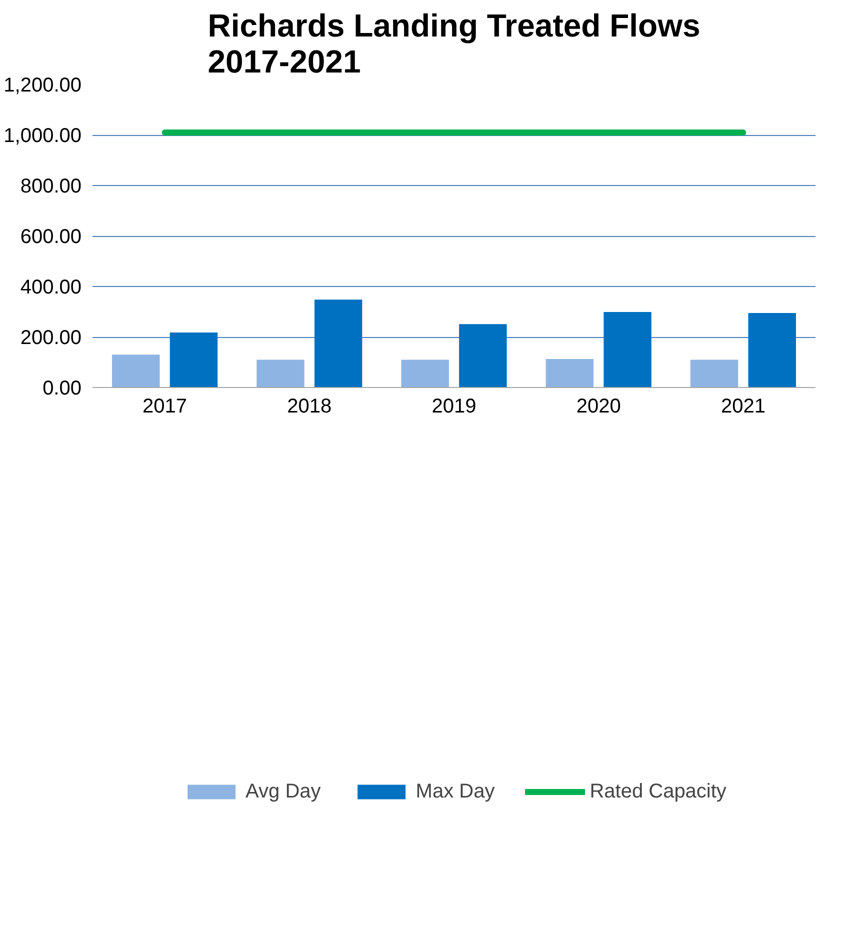 Image resolution: width=845 pixels, height=925 pixels. What do you see at coordinates (51, 338) in the screenshot?
I see `y-tick-label: 200.00` at bounding box center [51, 338].